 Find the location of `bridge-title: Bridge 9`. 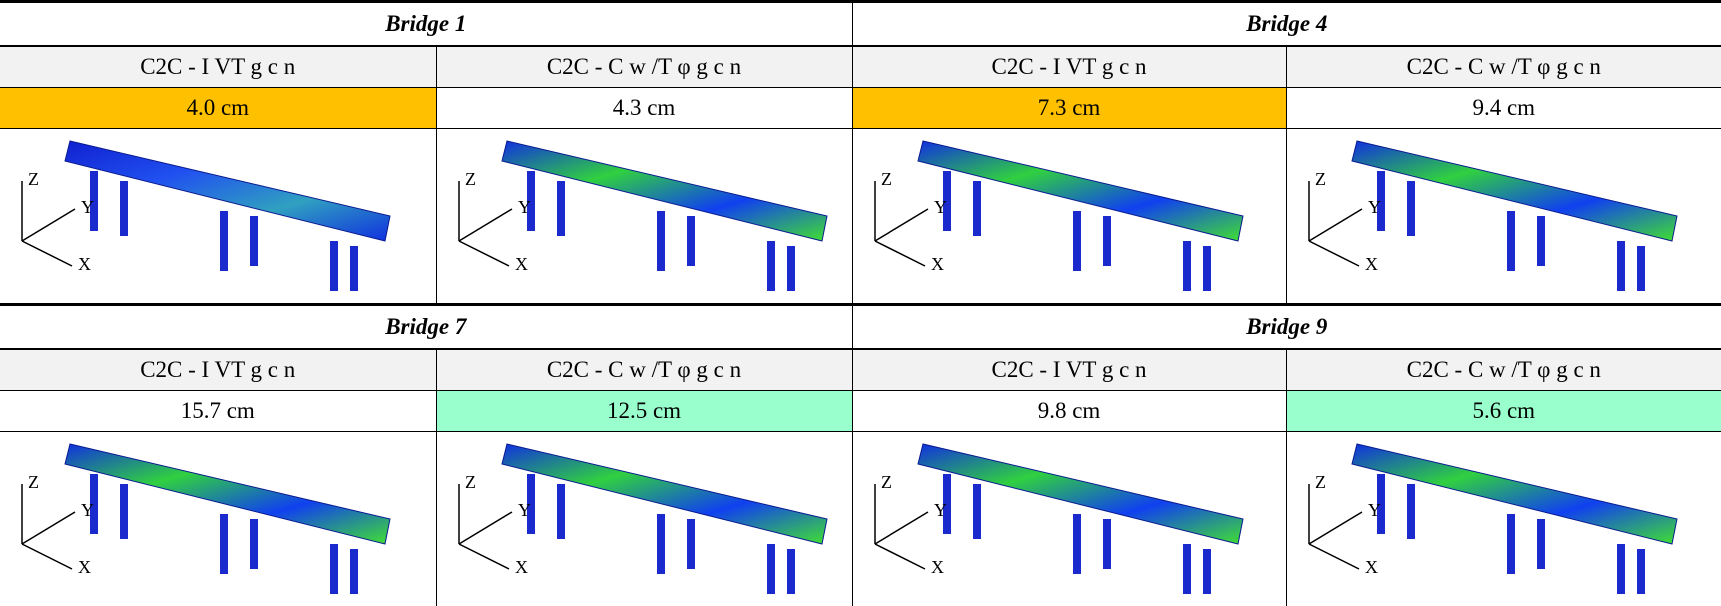

bridge-title: Bridge 9 is located at coordinates (1286, 327).